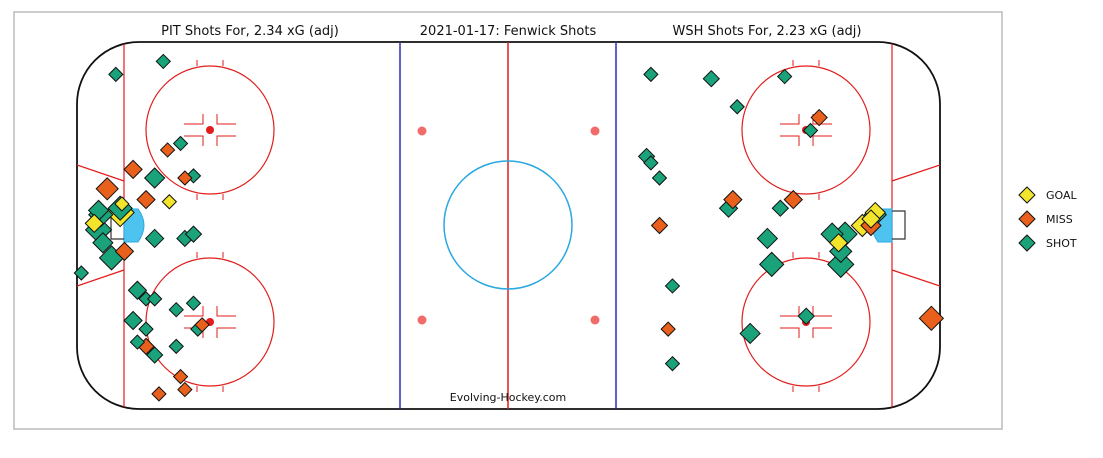 Image resolution: width=1103 pixels, height=458 pixels. What do you see at coordinates (101, 173) in the screenshot?
I see `trapezoid-left-top` at bounding box center [101, 173].